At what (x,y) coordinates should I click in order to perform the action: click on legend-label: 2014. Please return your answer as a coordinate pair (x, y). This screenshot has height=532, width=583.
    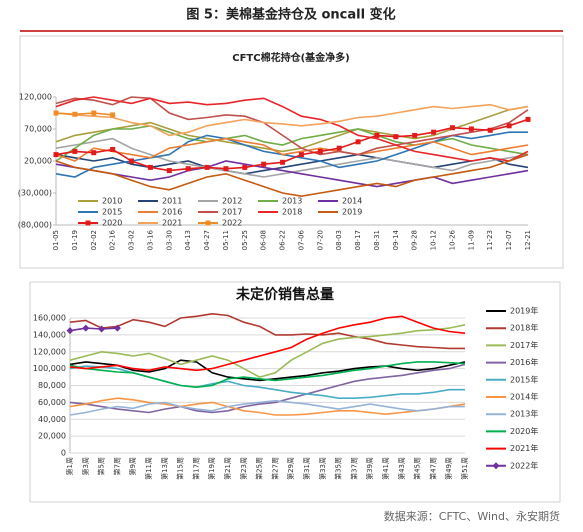
    Looking at the image, I should click on (352, 201).